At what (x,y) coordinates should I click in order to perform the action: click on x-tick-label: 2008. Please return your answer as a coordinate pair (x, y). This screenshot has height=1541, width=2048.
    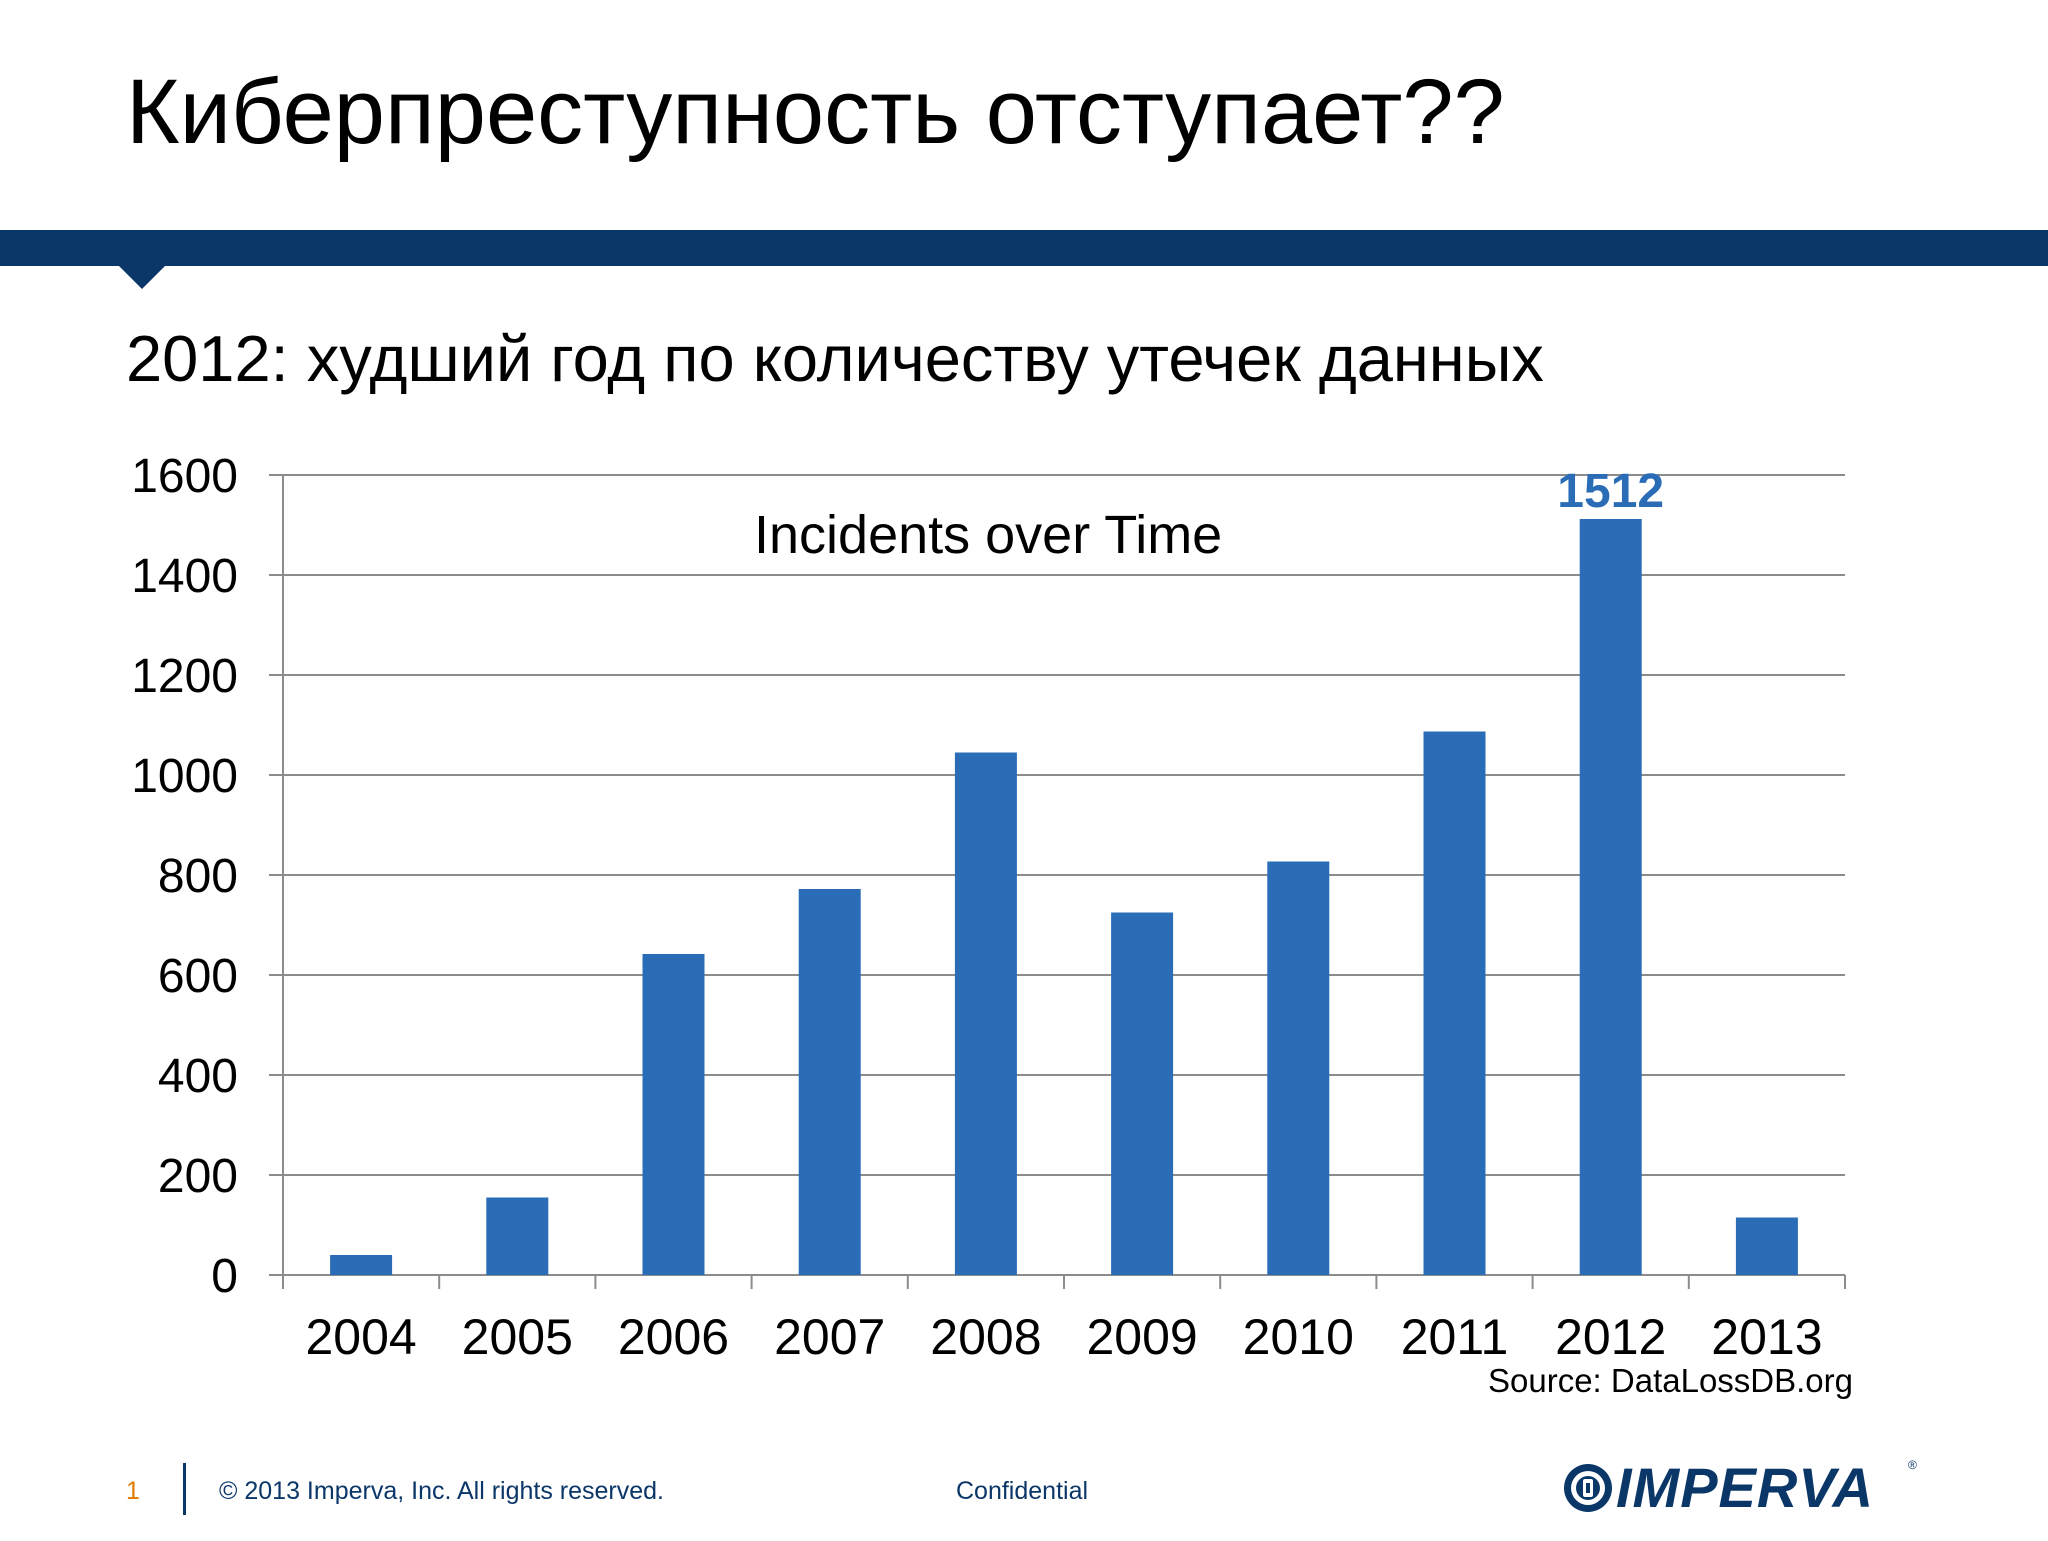
    Looking at the image, I should click on (985, 1337).